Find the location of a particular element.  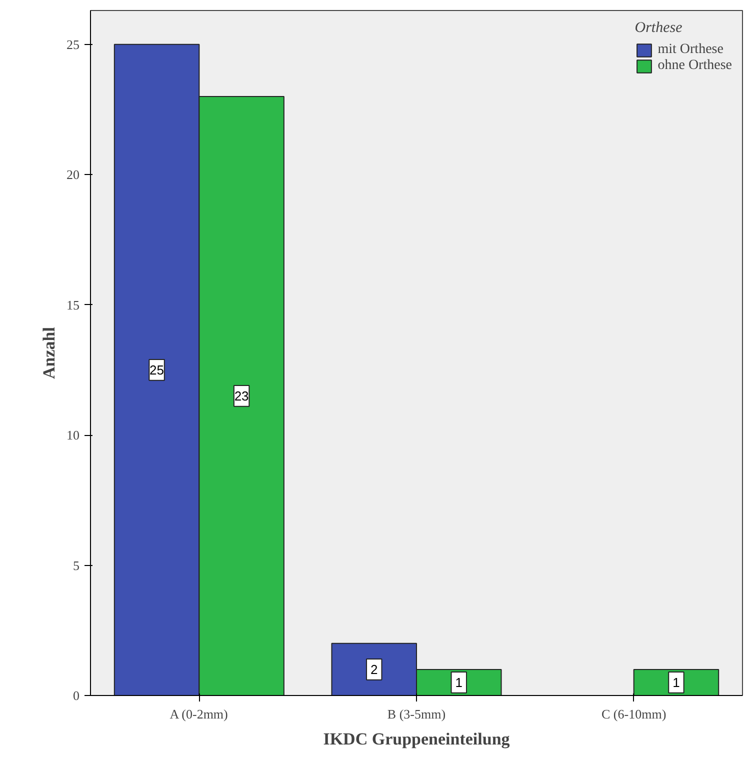

y-tick-label: 10 is located at coordinates (73, 435).